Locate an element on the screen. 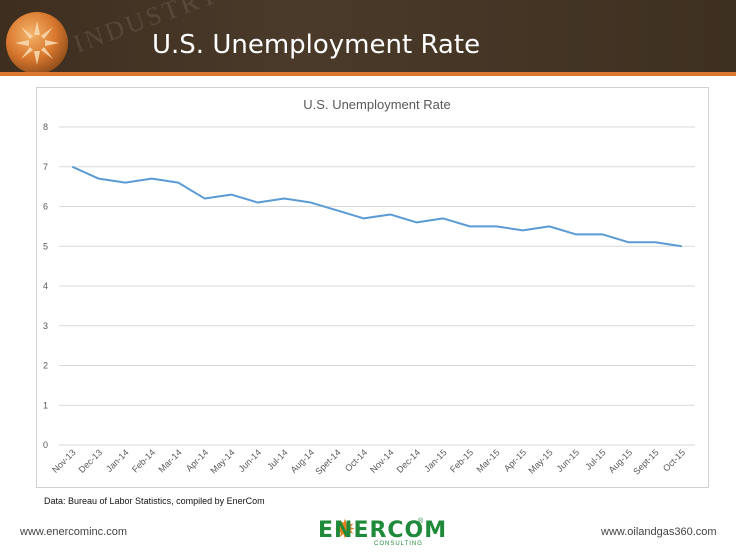  slide-header: INDUSTRY U.S. Unemployment Rate is located at coordinates (368, 37).